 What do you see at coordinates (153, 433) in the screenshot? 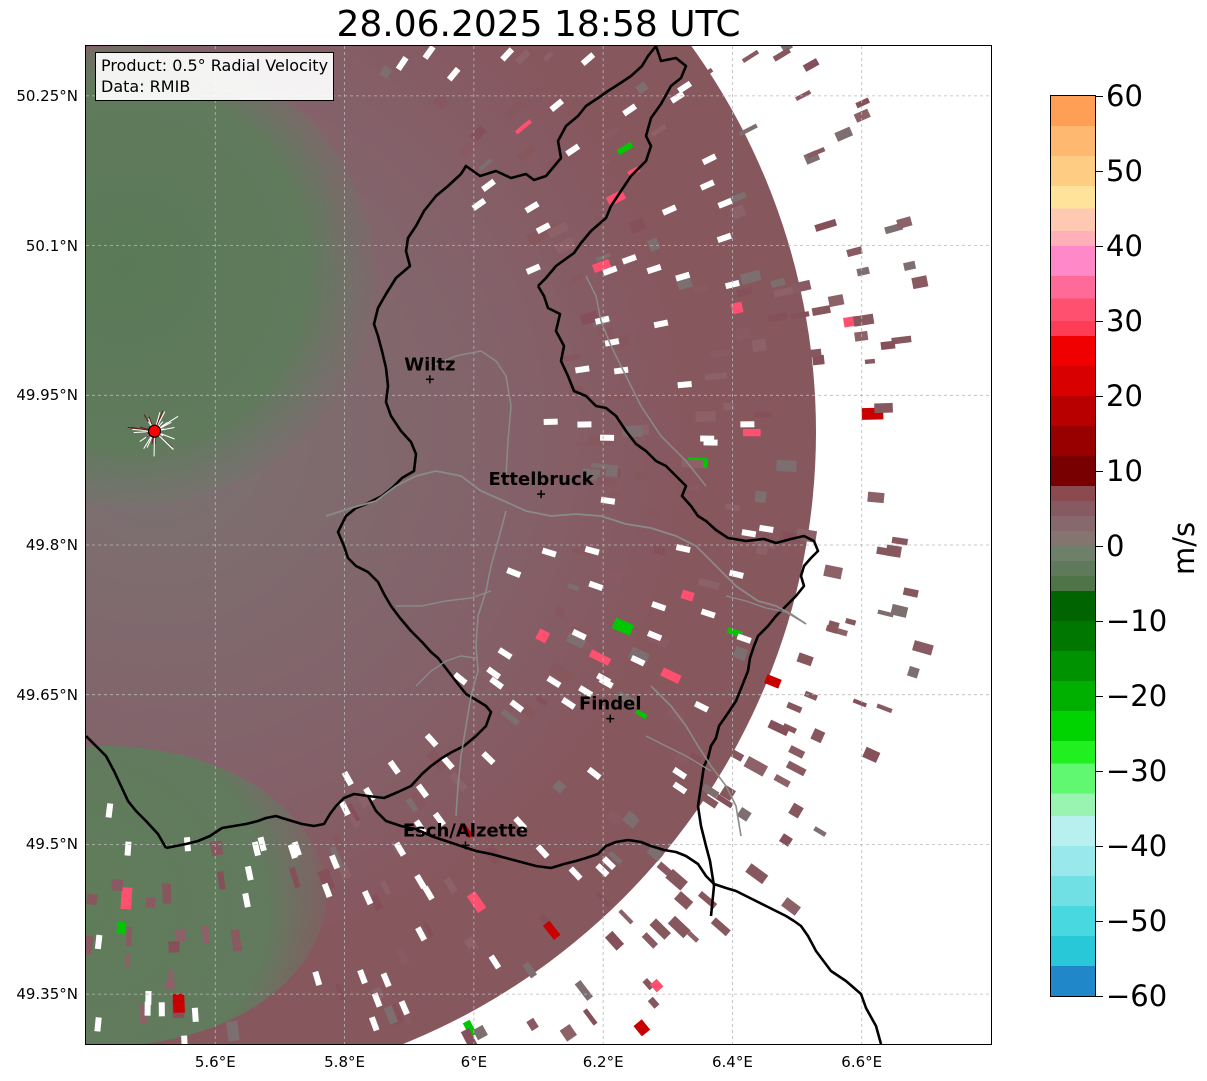
I see `radar-site` at bounding box center [153, 433].